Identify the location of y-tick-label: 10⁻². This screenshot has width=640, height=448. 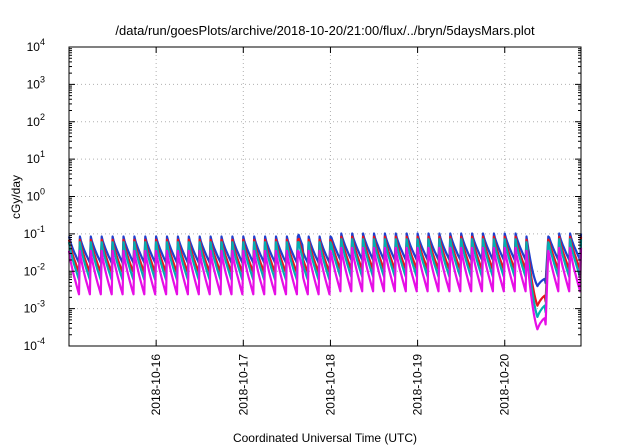
(34, 269).